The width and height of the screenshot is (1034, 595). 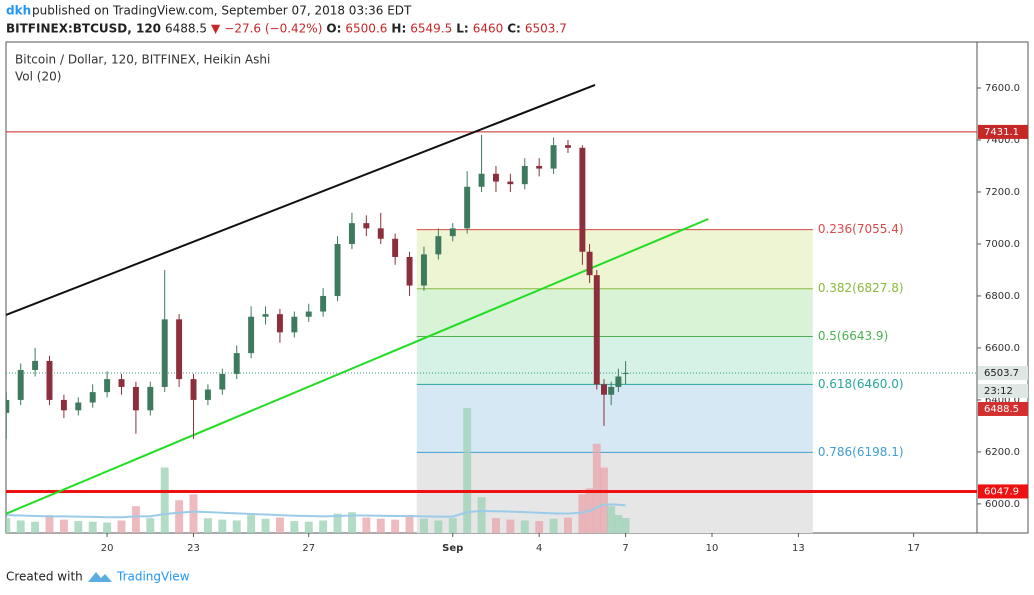 What do you see at coordinates (153, 577) in the screenshot?
I see `footer-brand: TradingView` at bounding box center [153, 577].